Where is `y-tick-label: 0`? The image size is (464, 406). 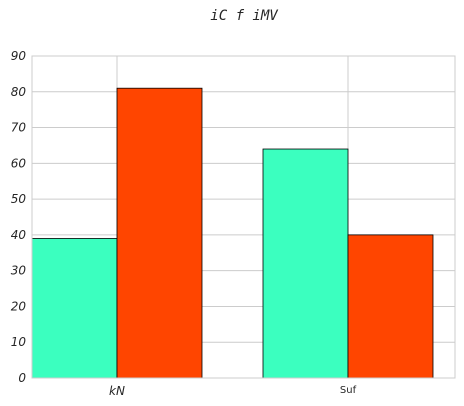 y-tick-label: 0 is located at coordinates (22, 378).